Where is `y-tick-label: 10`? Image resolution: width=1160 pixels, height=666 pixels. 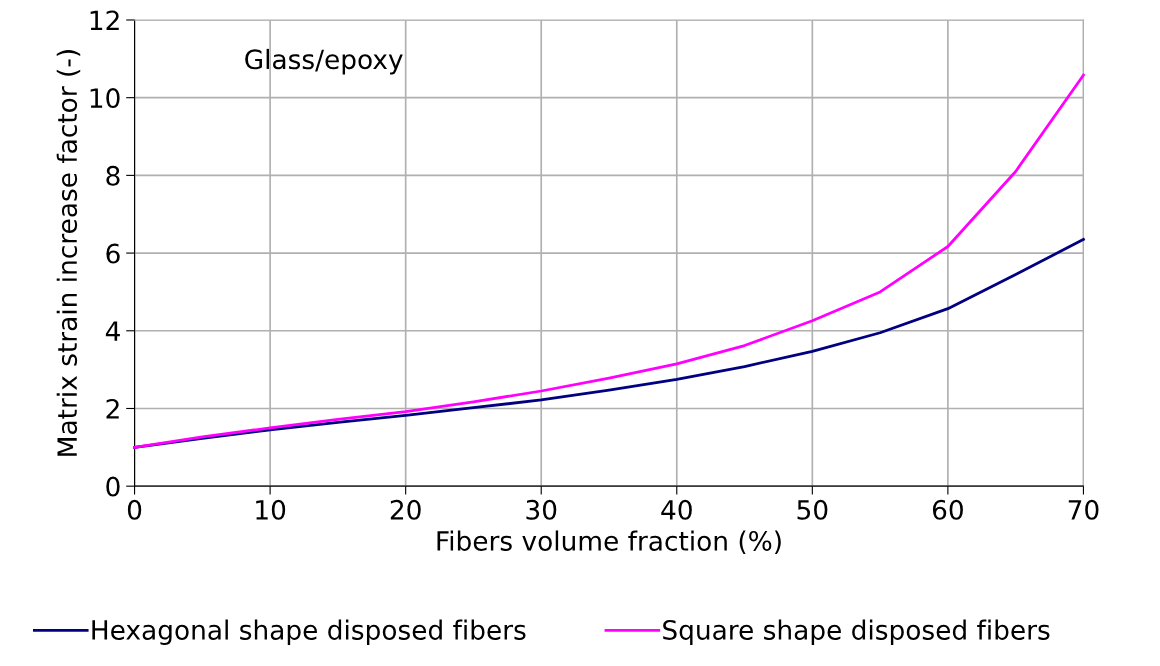
y-tick-label: 10 is located at coordinates (105, 98).